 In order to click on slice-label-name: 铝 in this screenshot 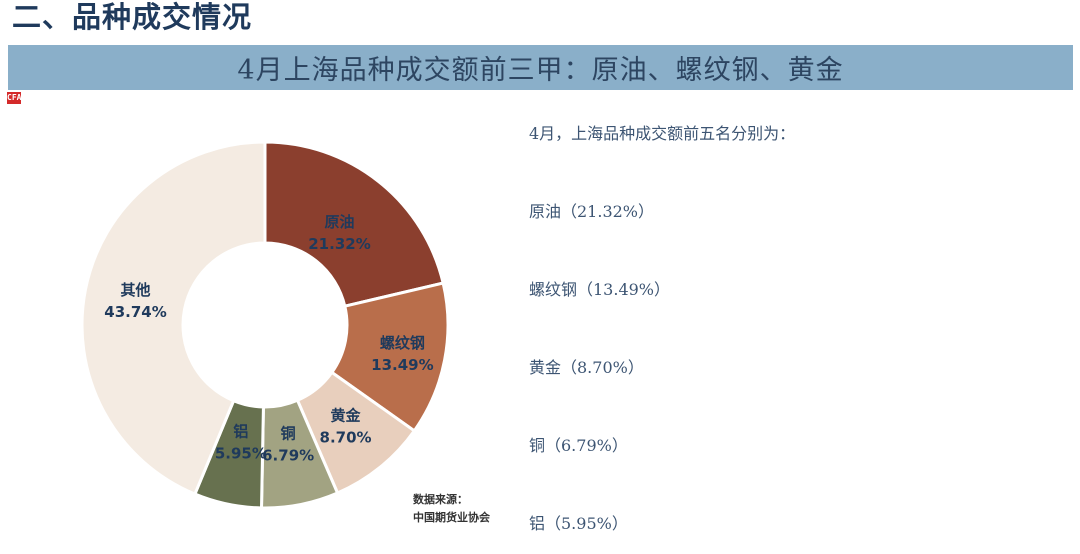, I will do `click(240, 432)`.